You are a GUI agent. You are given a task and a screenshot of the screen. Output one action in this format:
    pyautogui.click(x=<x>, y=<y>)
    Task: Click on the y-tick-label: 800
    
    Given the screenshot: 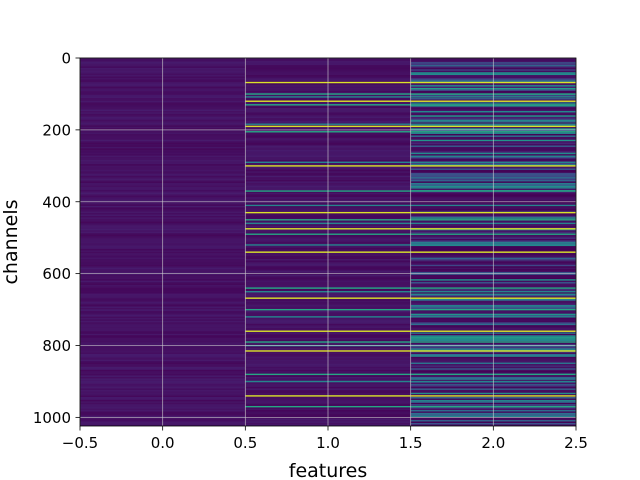 What is the action you would take?
    pyautogui.click(x=56, y=346)
    